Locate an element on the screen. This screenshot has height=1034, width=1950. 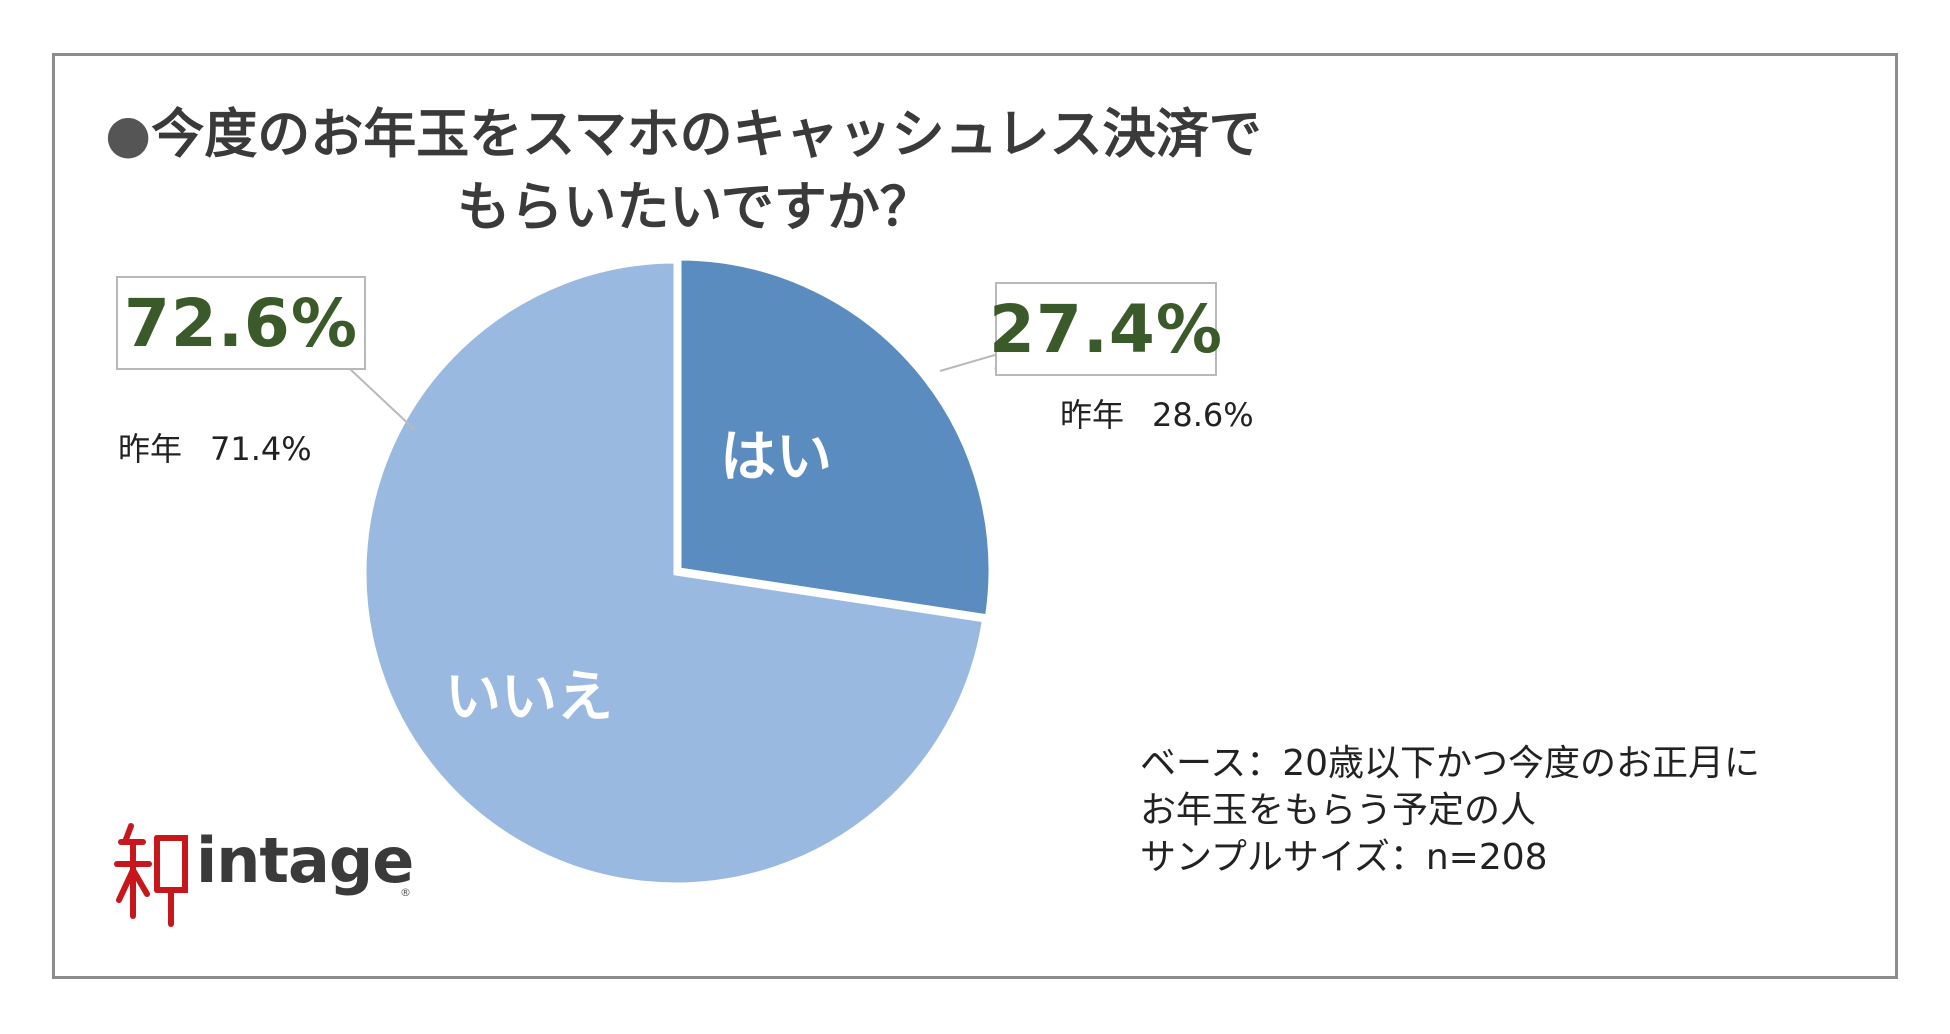
title-line-1: ●今度のお年玉をスマホのキャッシュレス決済で is located at coordinates (683, 134).